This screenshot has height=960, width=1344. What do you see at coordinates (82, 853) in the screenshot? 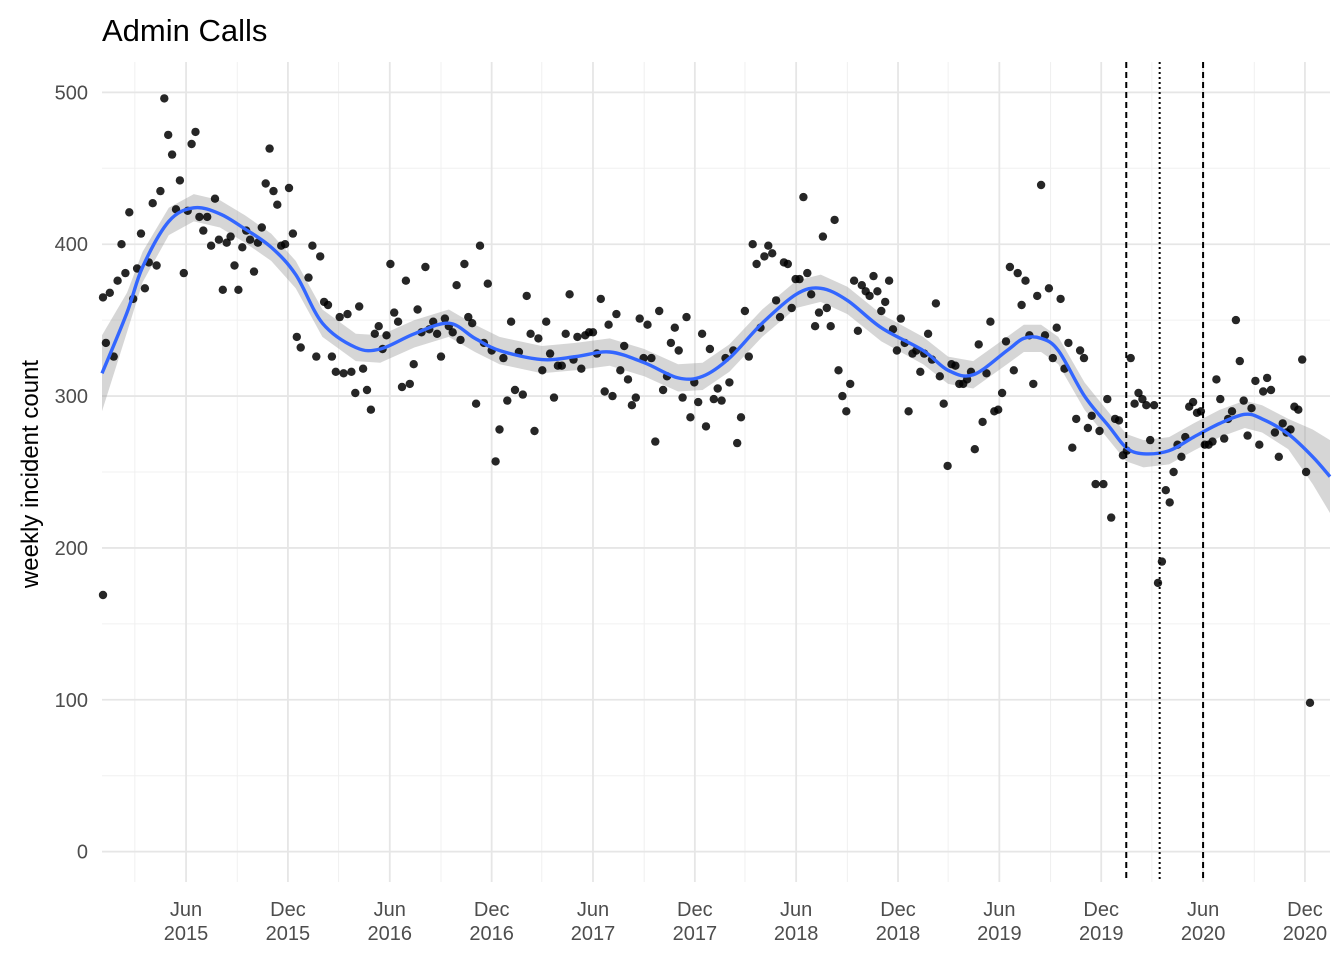
I see `y-tick-label: 0` at bounding box center [82, 853].